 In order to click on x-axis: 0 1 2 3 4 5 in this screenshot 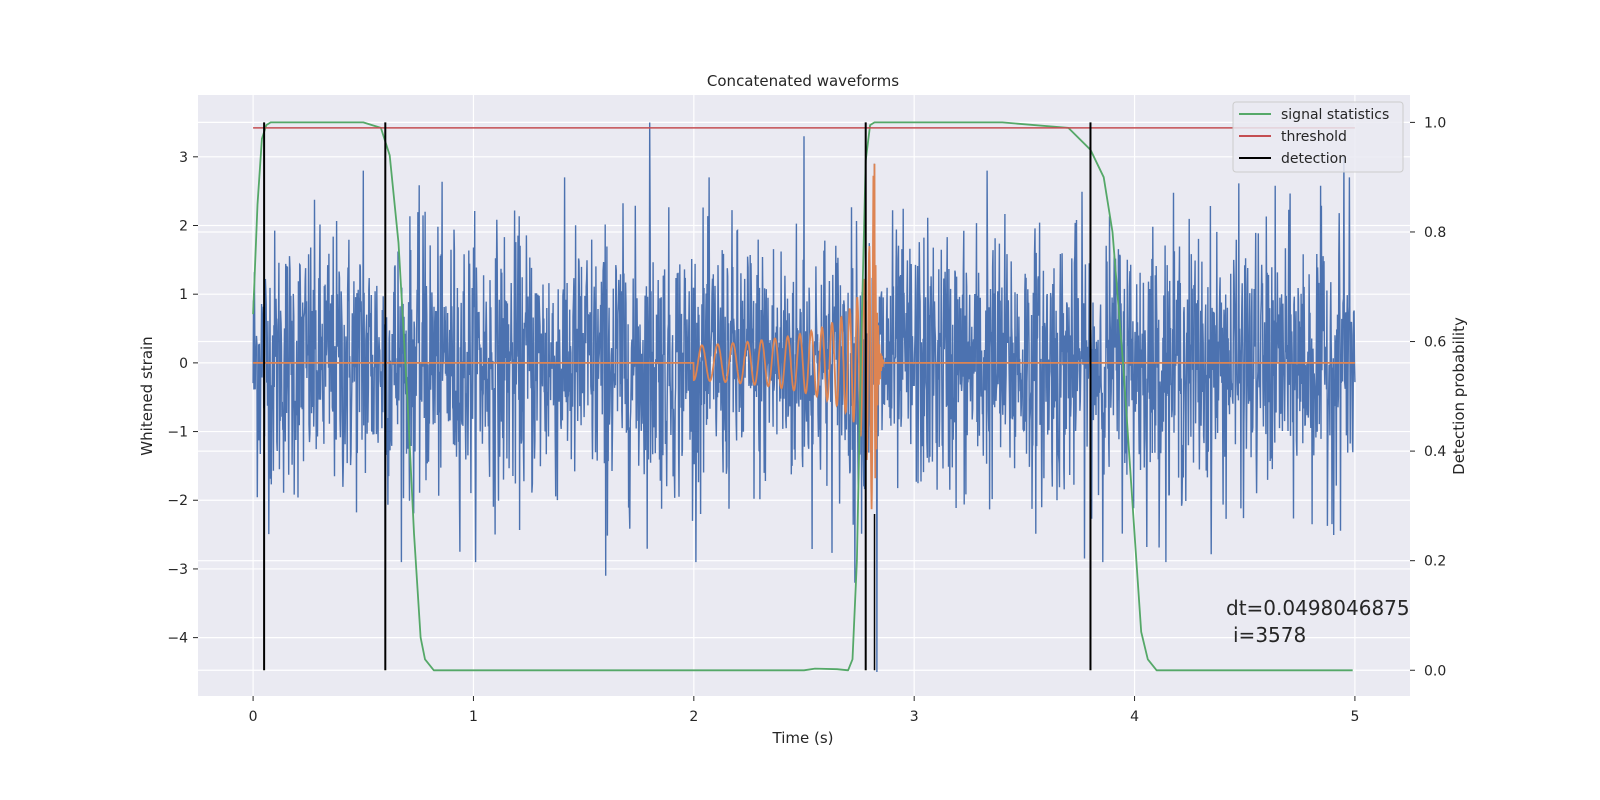, I will do `click(804, 710)`.